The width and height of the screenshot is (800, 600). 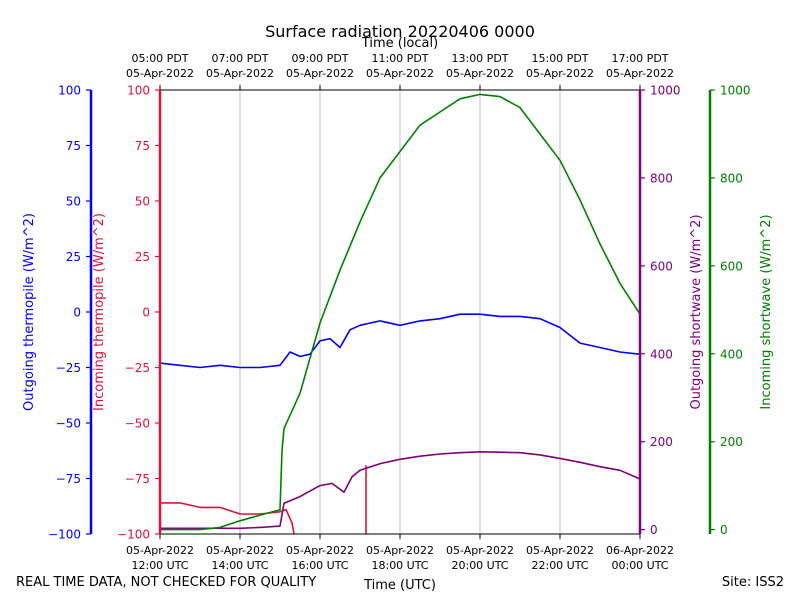 I want to click on outgoing-shortwave-tick-label: 800, so click(x=661, y=178).